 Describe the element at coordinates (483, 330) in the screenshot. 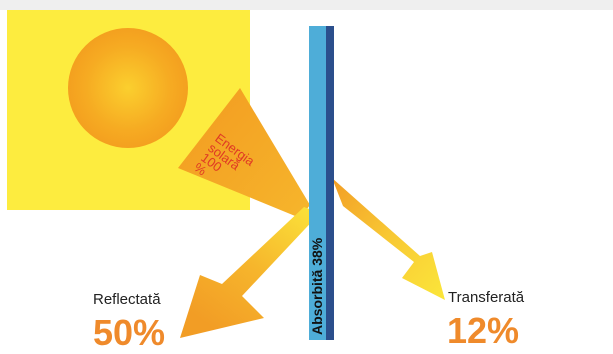

I see `transferred-percent: 12%` at that location.